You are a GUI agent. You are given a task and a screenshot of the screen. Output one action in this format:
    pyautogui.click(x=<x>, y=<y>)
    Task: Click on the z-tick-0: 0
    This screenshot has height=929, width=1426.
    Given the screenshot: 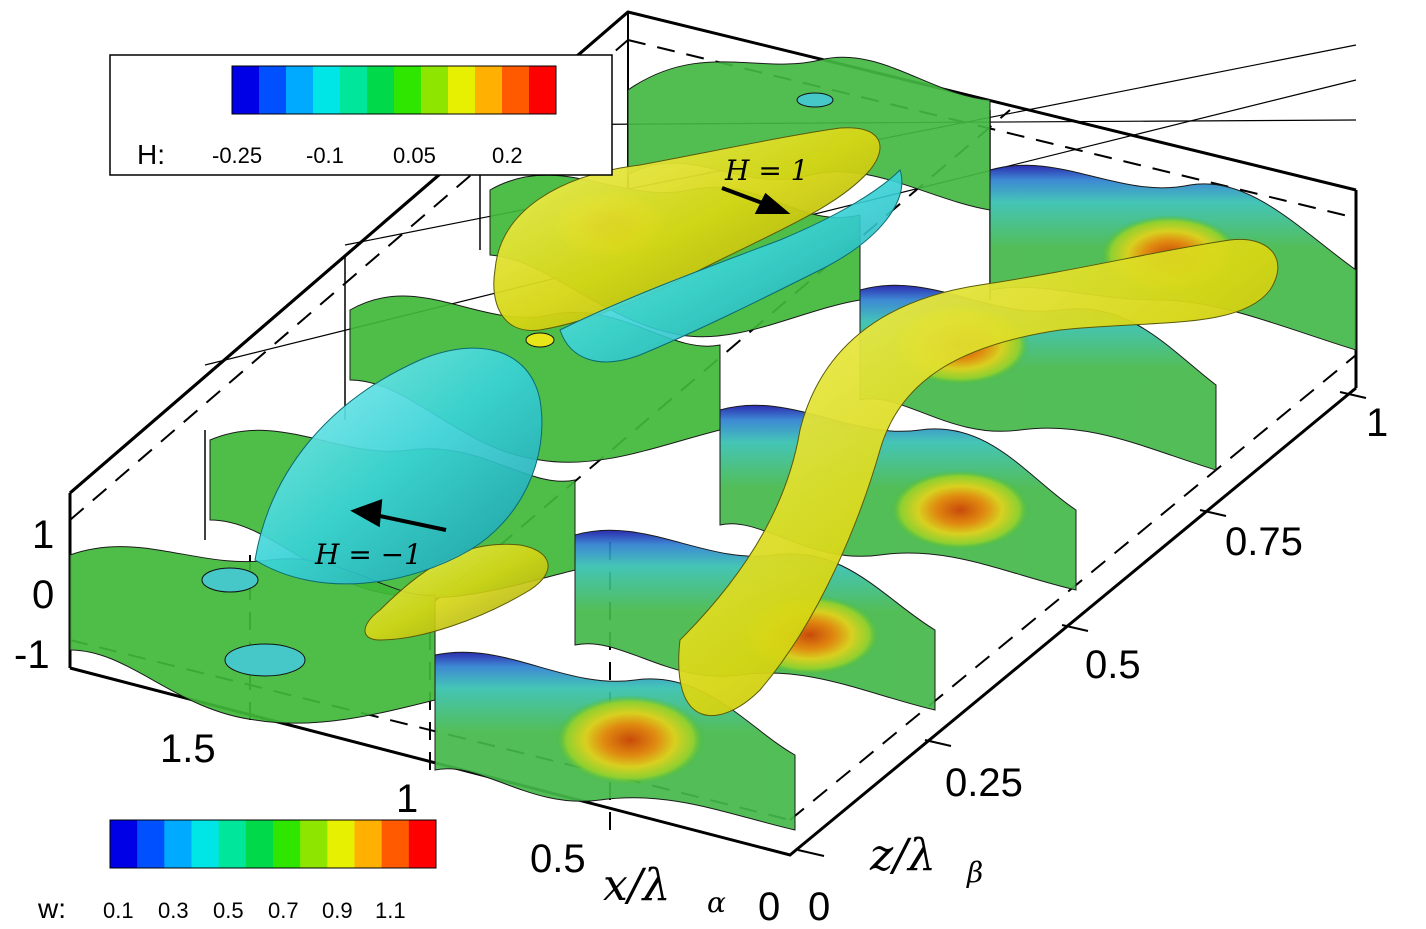 What is the action you would take?
    pyautogui.click(x=819, y=907)
    